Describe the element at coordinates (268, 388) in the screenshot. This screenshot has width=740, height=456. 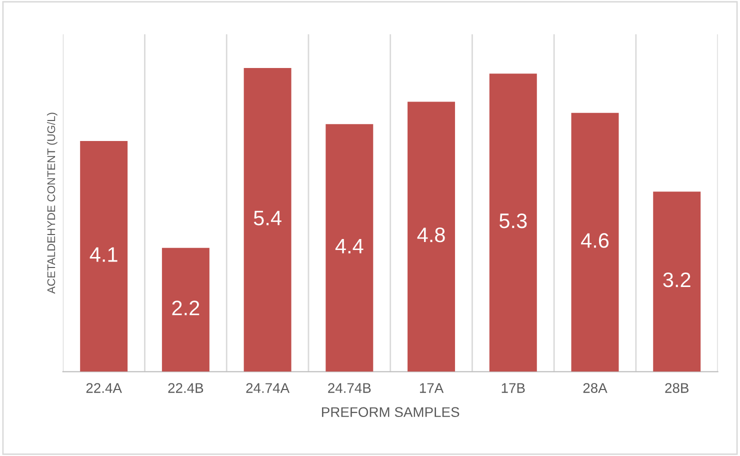
I see `x-tick-label: 24.74A` at that location.